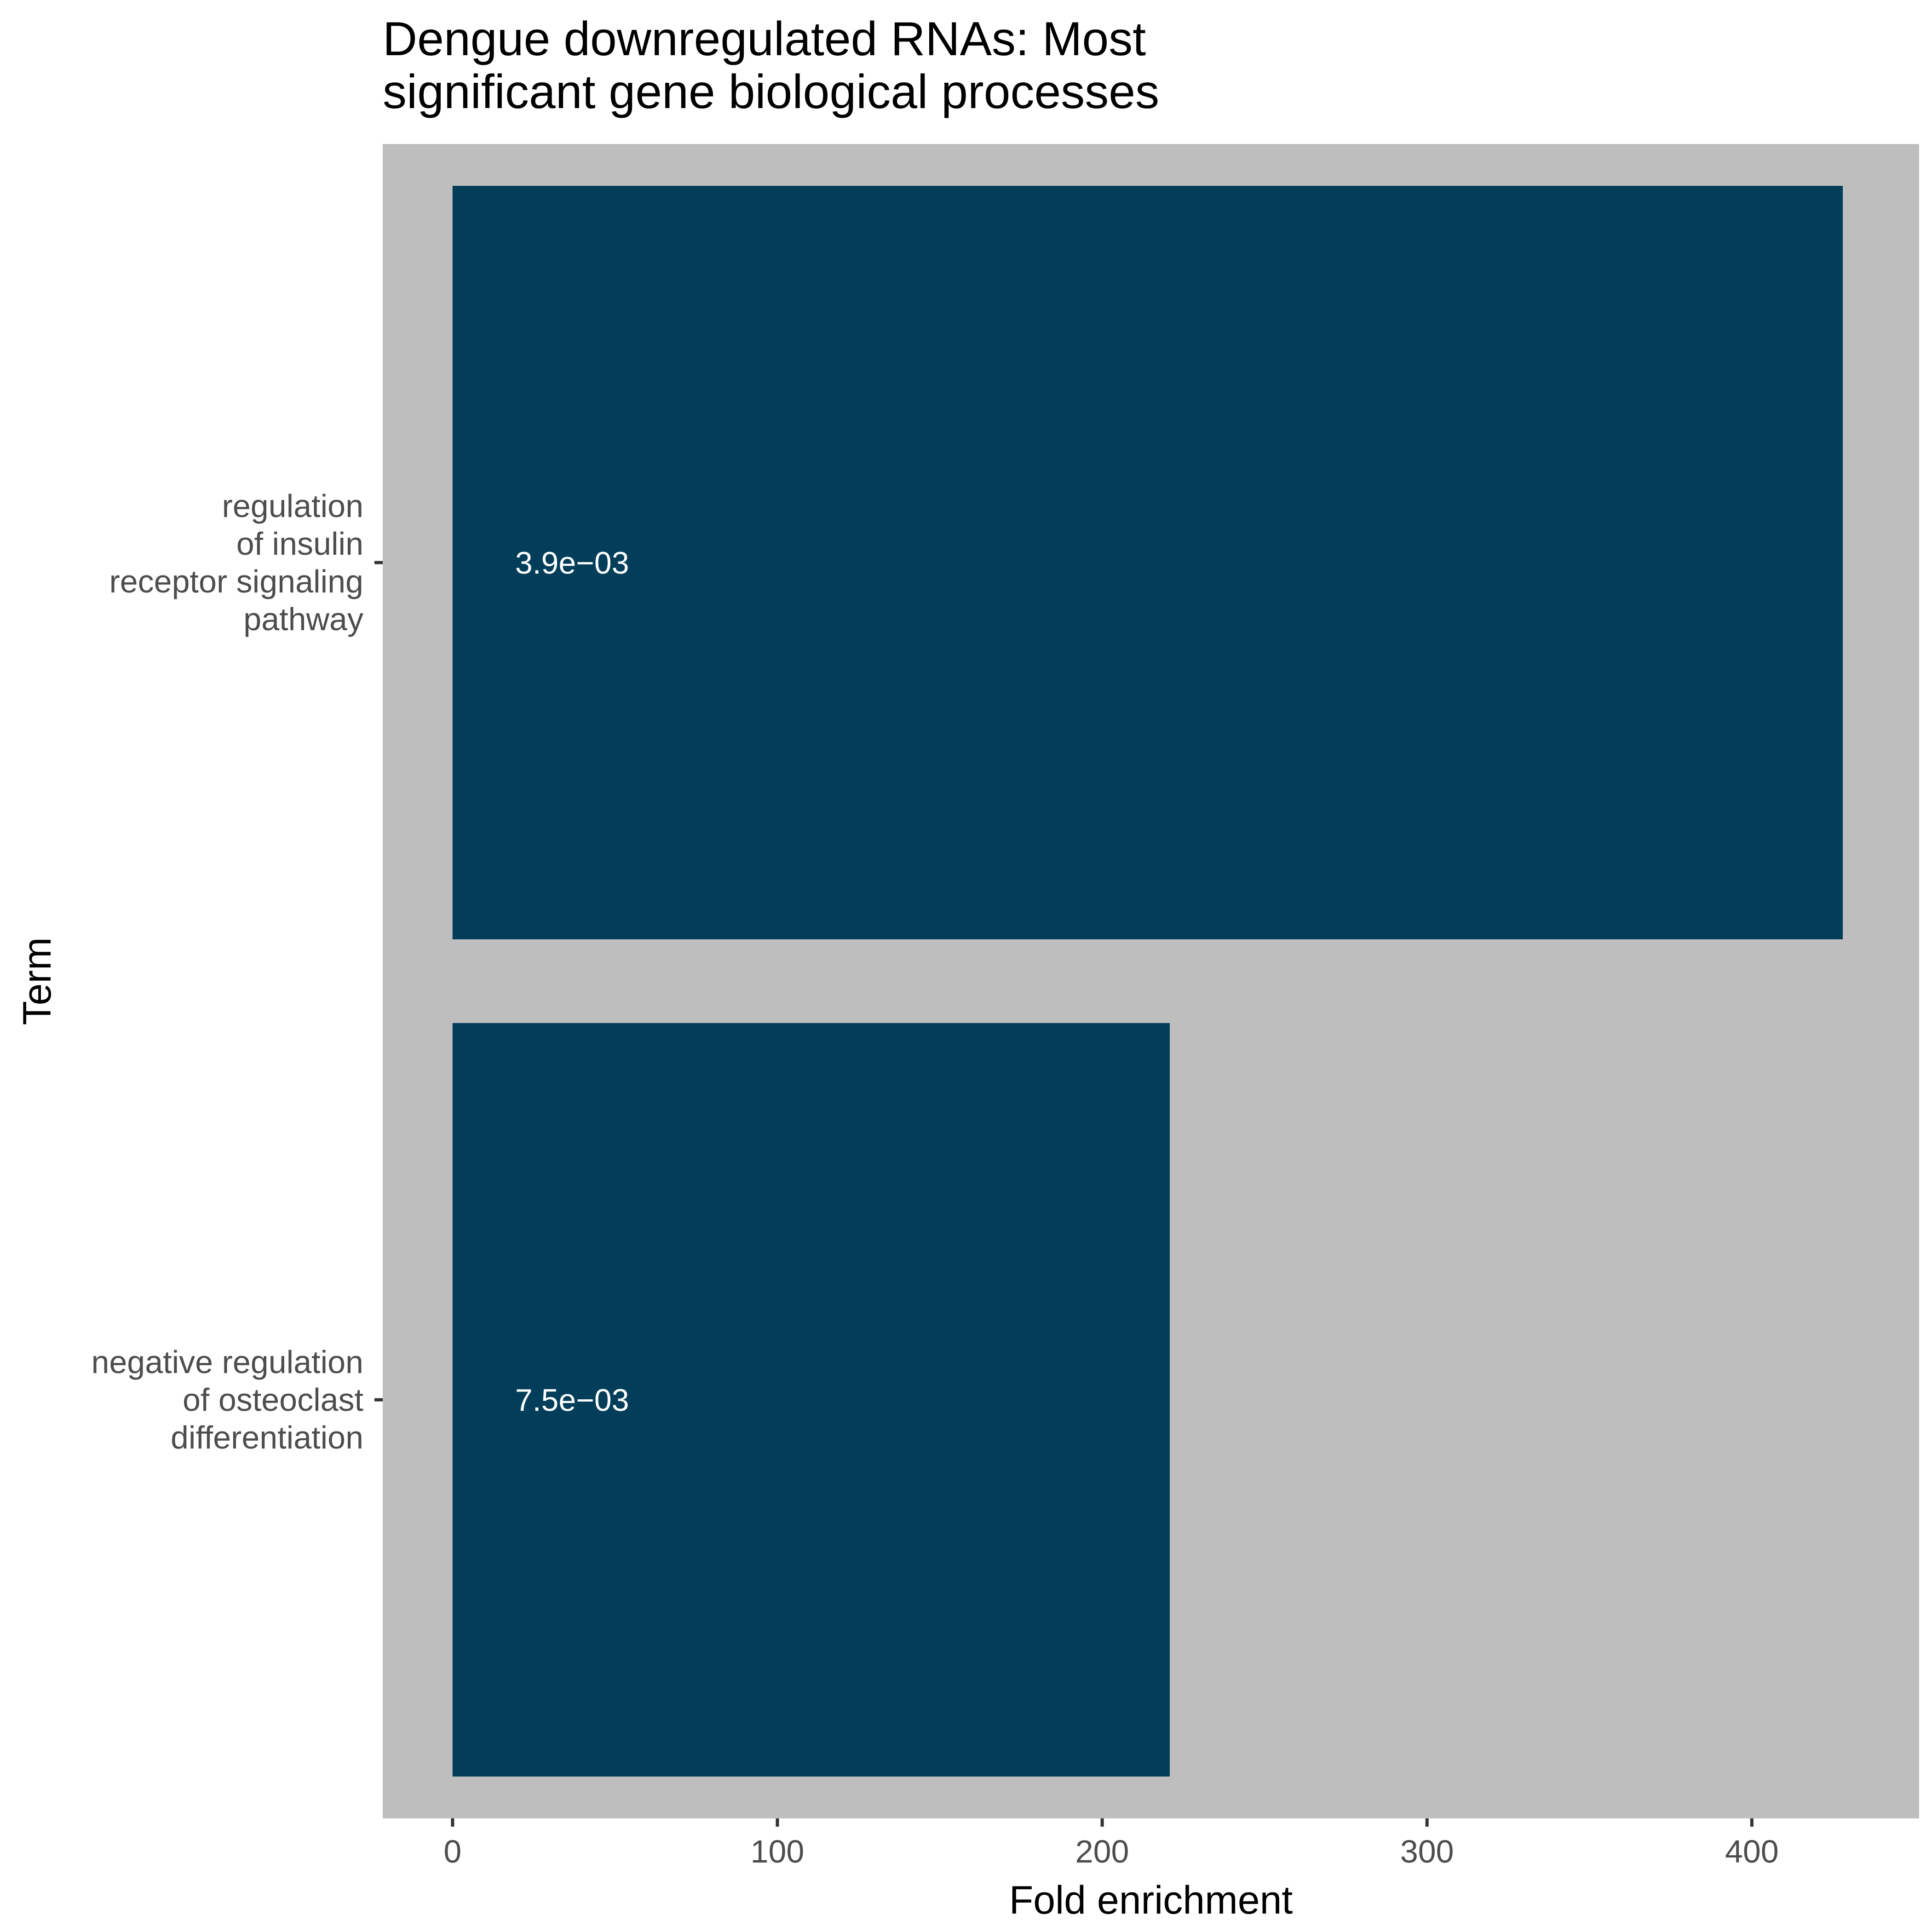 Image resolution: width=1932 pixels, height=1932 pixels. I want to click on bar, so click(811, 1400).